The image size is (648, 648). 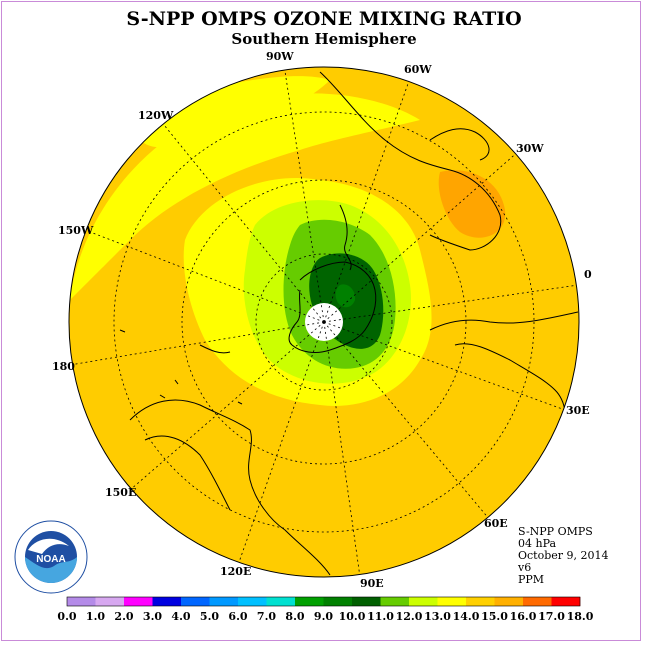 What do you see at coordinates (525, 567) in the screenshot?
I see `info-version: v6` at bounding box center [525, 567].